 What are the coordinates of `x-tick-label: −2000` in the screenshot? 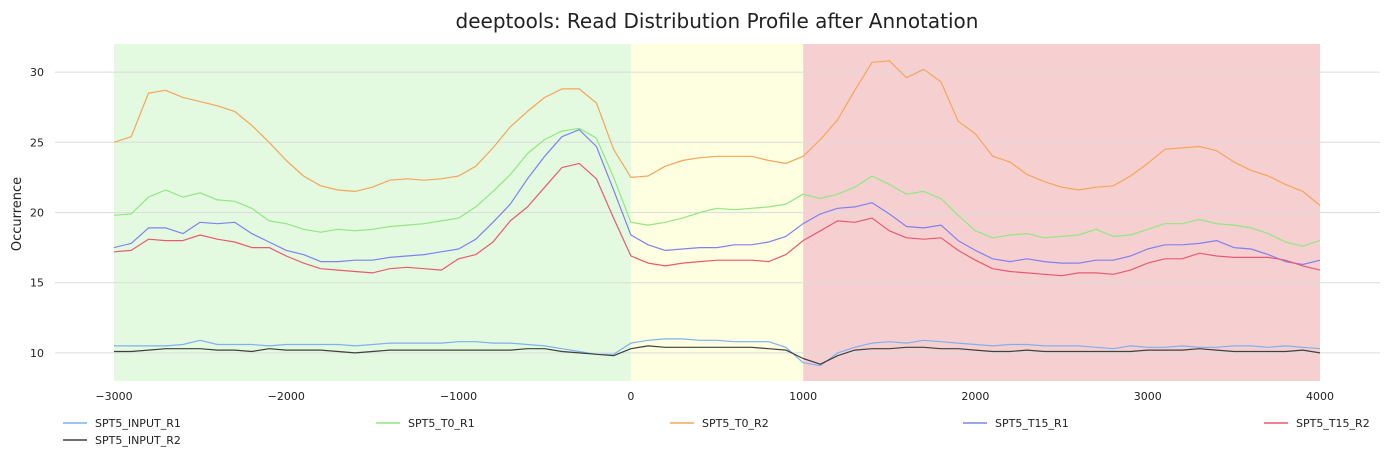 It's located at (286, 396).